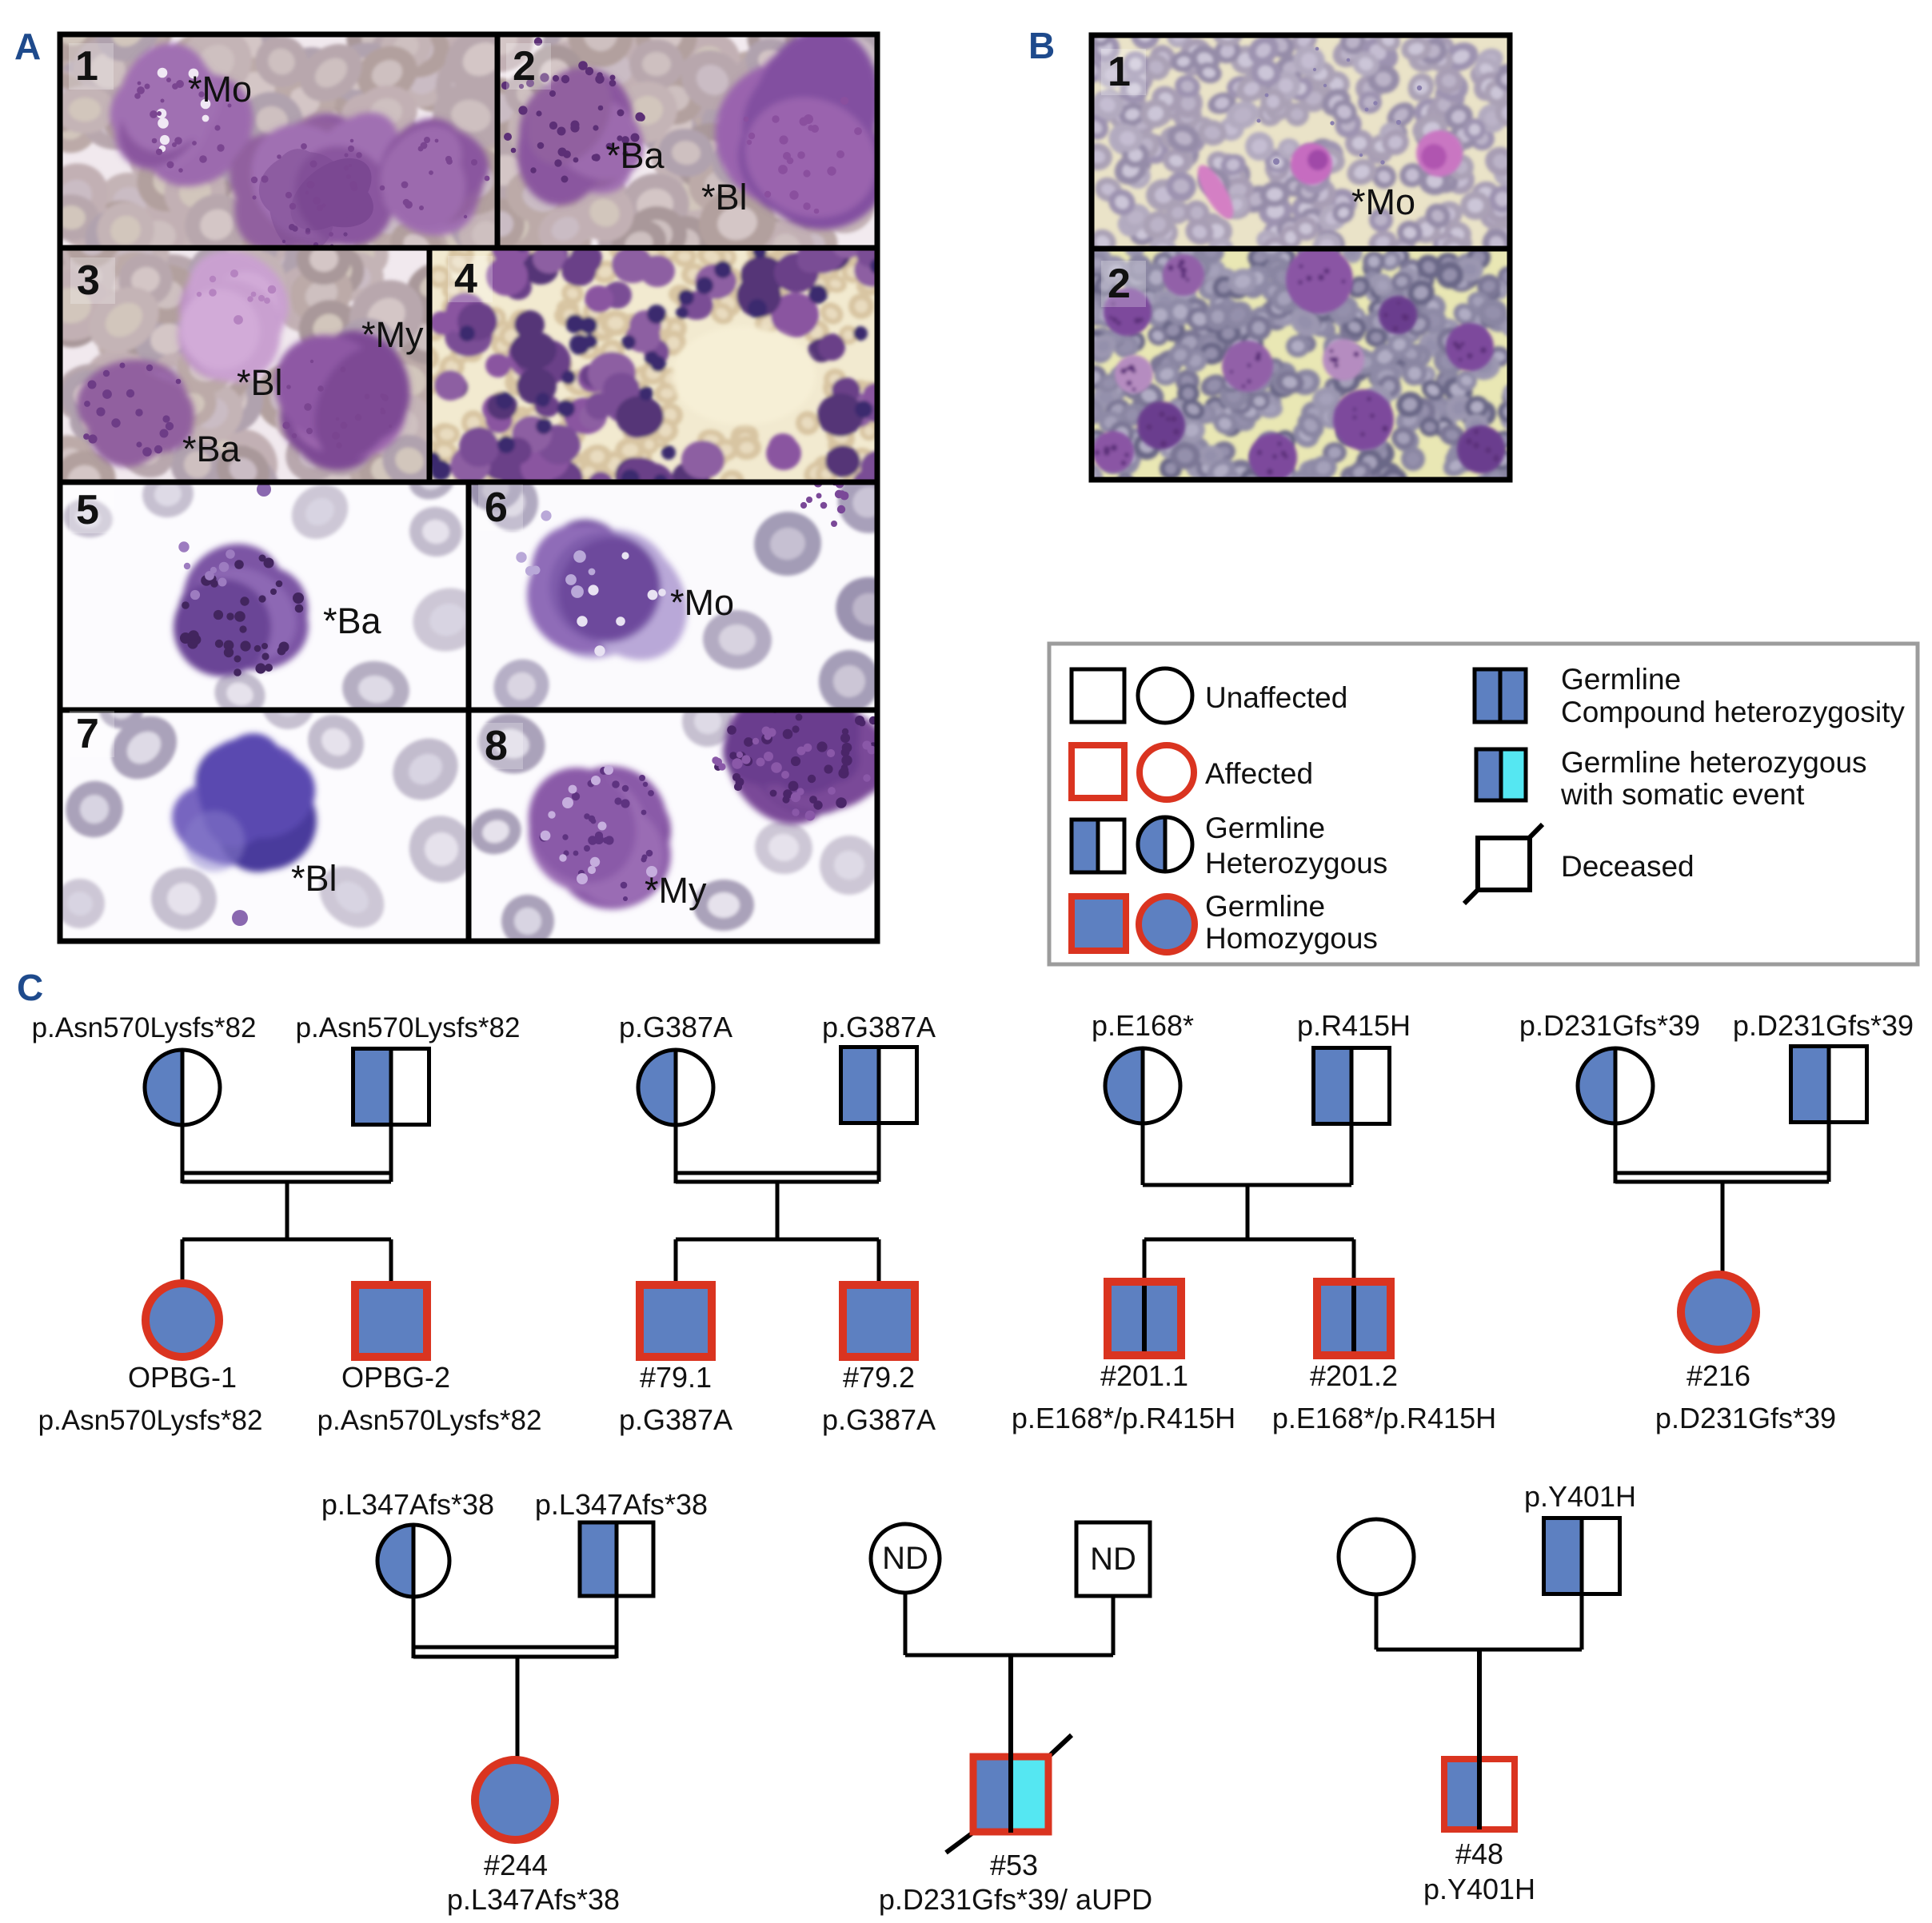 The height and width of the screenshot is (1923, 1932). Describe the element at coordinates (496, 508) in the screenshot. I see `svg-text: 6` at that location.